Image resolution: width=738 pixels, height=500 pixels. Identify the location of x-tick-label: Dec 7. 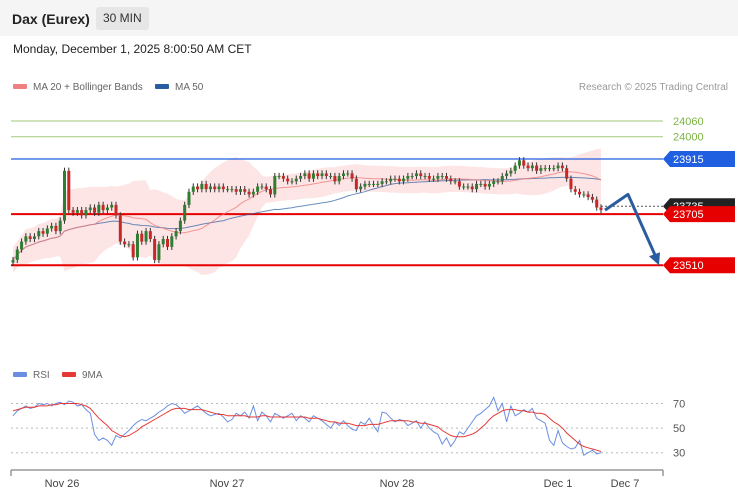
(625, 484).